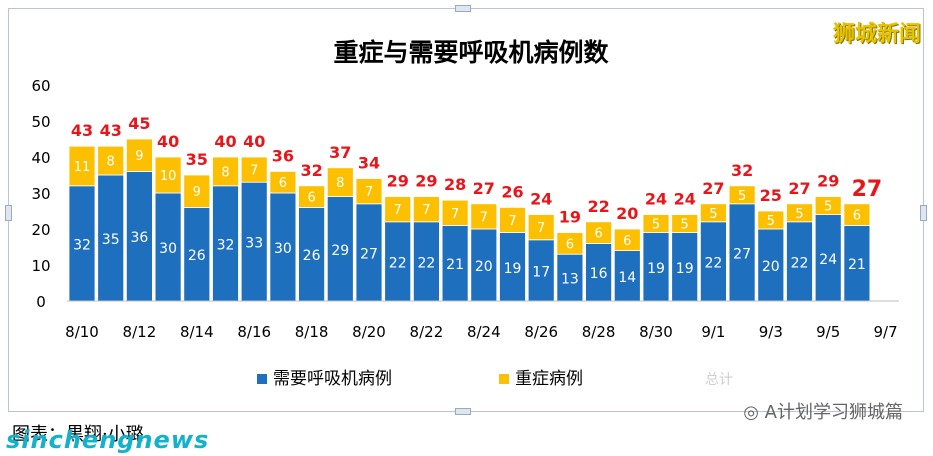  Describe the element at coordinates (197, 159) in the screenshot. I see `bar-total-label: 35` at that location.